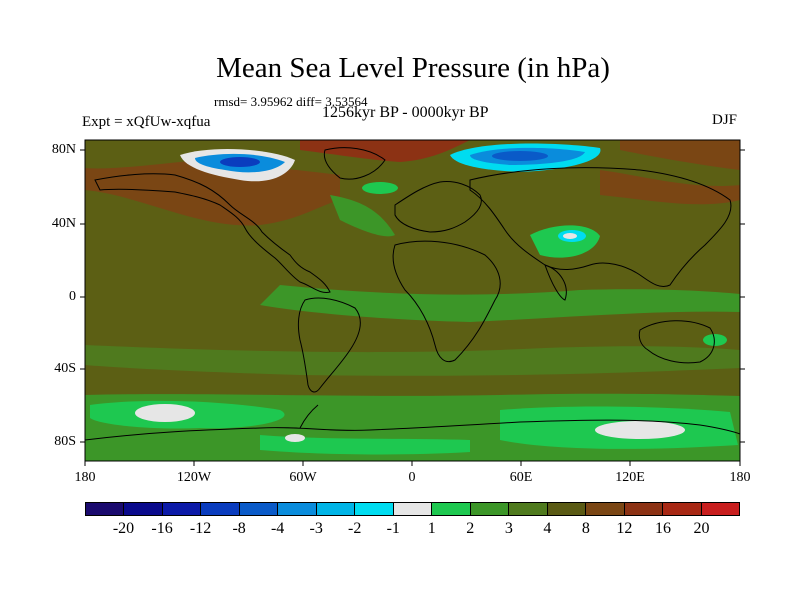  What do you see at coordinates (240, 162) in the screenshot?
I see `low-canada-arctic-inner` at bounding box center [240, 162].